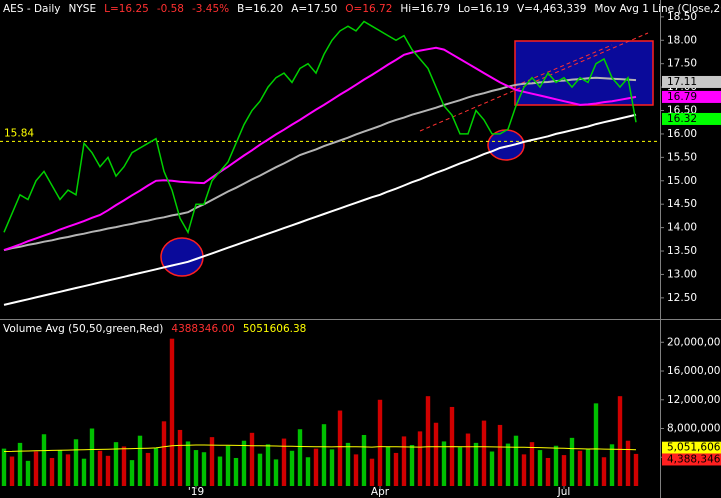 This screenshot has height=498, width=721. Describe the element at coordinates (564, 492) in the screenshot. I see `x-tick-label: Jul` at that location.